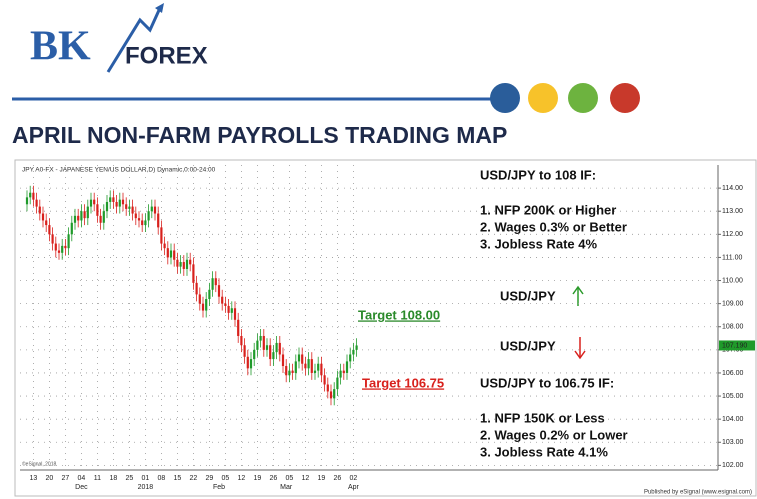 The image size is (757, 499). What do you see at coordinates (130, 478) in the screenshot?
I see `x-tick-label: 25` at bounding box center [130, 478].